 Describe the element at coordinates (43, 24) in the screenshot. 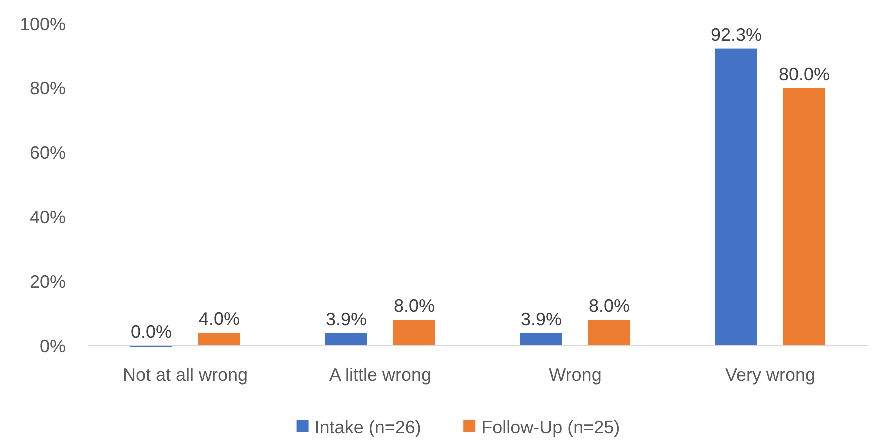

I see `y-tick-label: 100%` at that location.